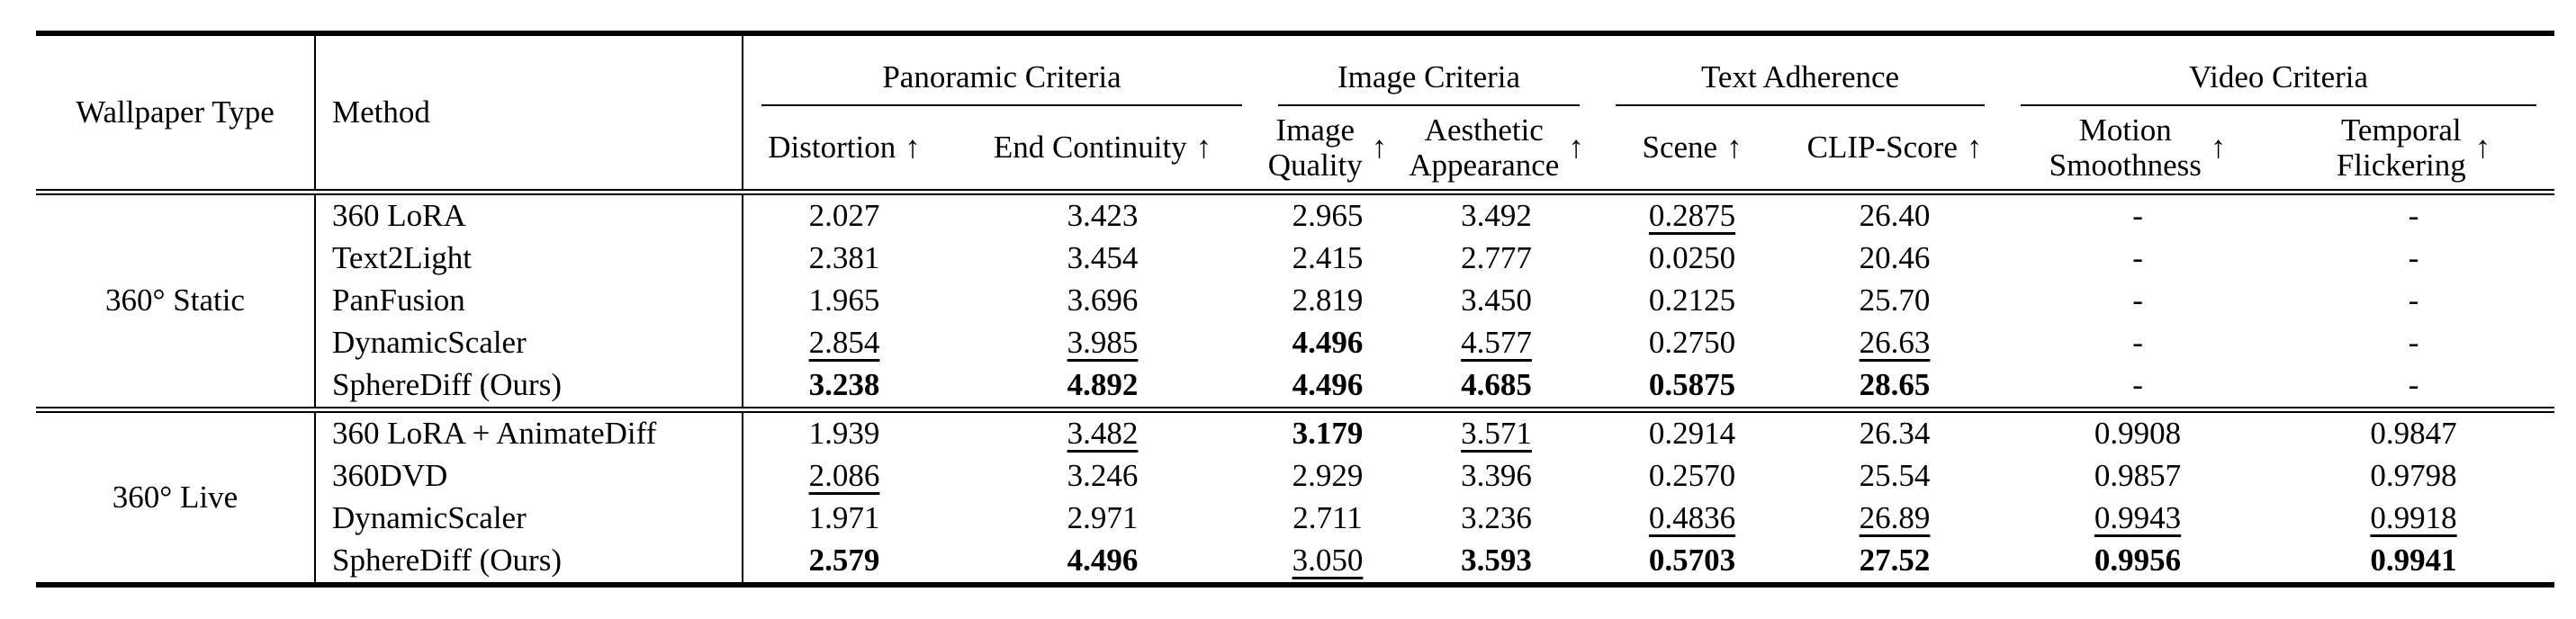 This screenshot has height=619, width=2576. Describe the element at coordinates (1692, 343) in the screenshot. I see `metric-value-cell: 0.2750` at that location.